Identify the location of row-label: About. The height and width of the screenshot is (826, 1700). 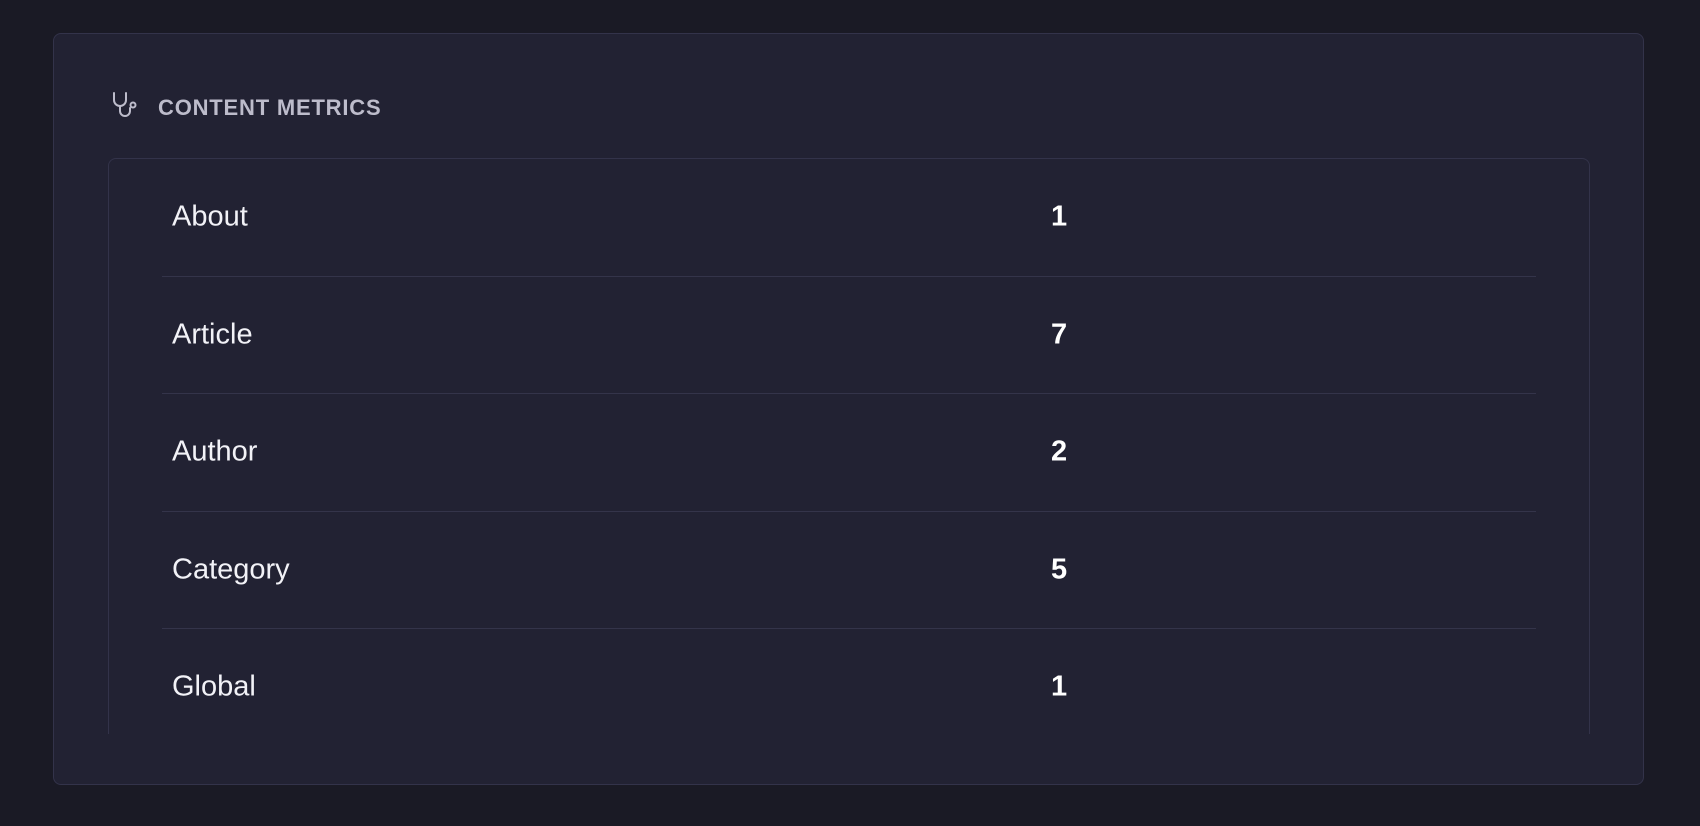
(210, 216).